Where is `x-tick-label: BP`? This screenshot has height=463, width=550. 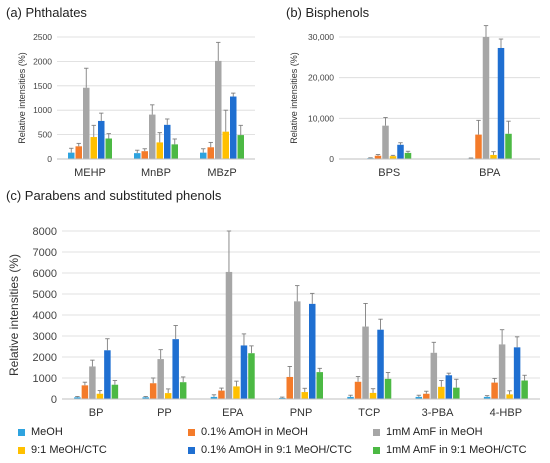
x-tick-label: BP is located at coordinates (96, 413).